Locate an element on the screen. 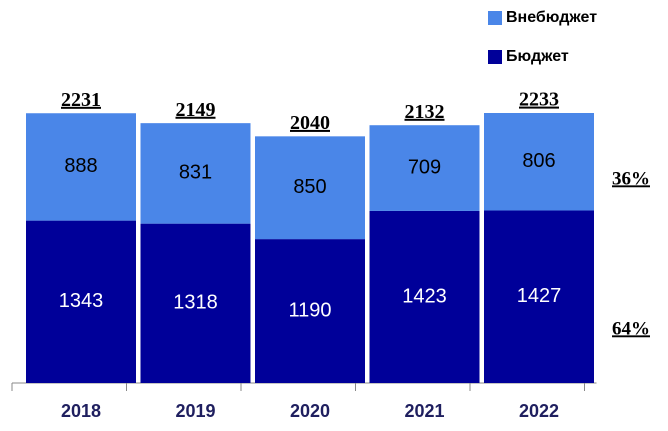 Image resolution: width=668 pixels, height=431 pixels. total-label: 2233 is located at coordinates (539, 100).